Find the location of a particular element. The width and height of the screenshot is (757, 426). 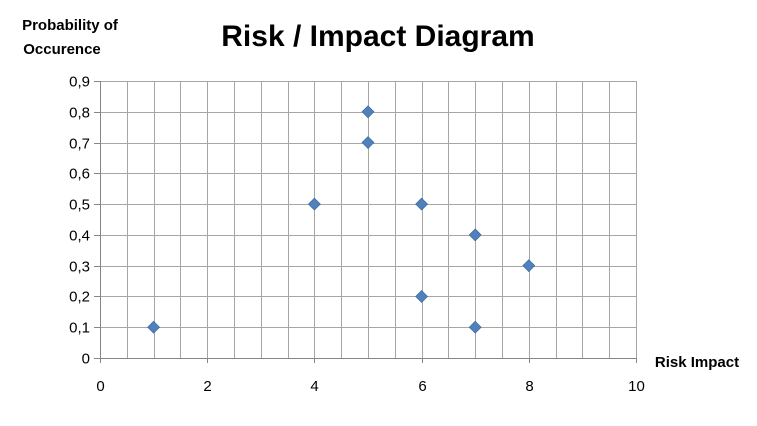

y-tick-label: 0,9 is located at coordinates (79, 82).